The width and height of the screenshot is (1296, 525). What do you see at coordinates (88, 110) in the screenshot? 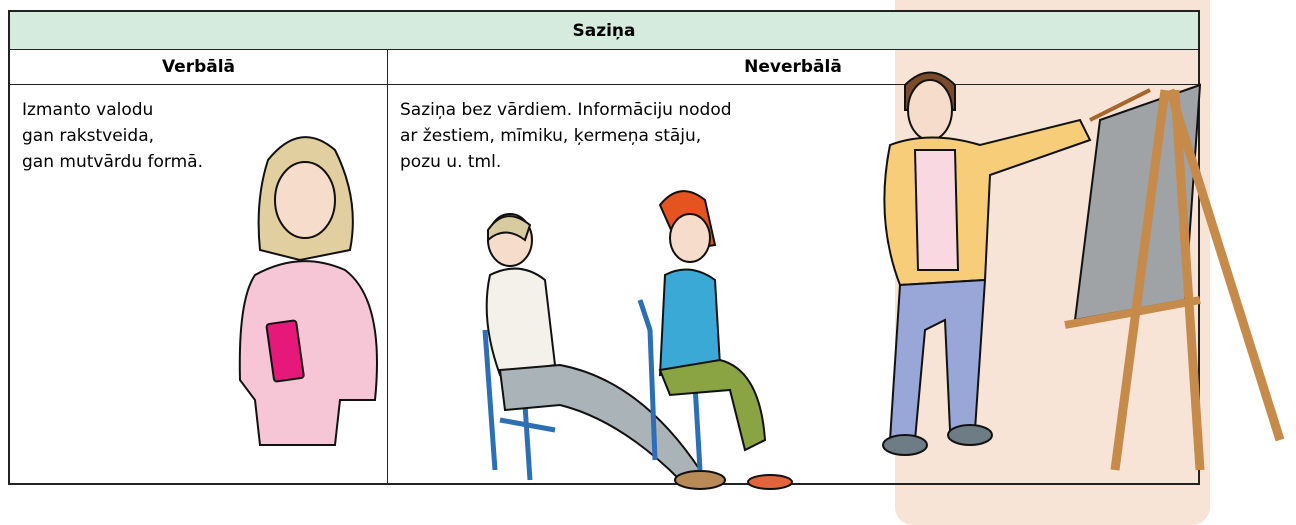
I see `cell-line: Izmanto valodu` at bounding box center [88, 110].